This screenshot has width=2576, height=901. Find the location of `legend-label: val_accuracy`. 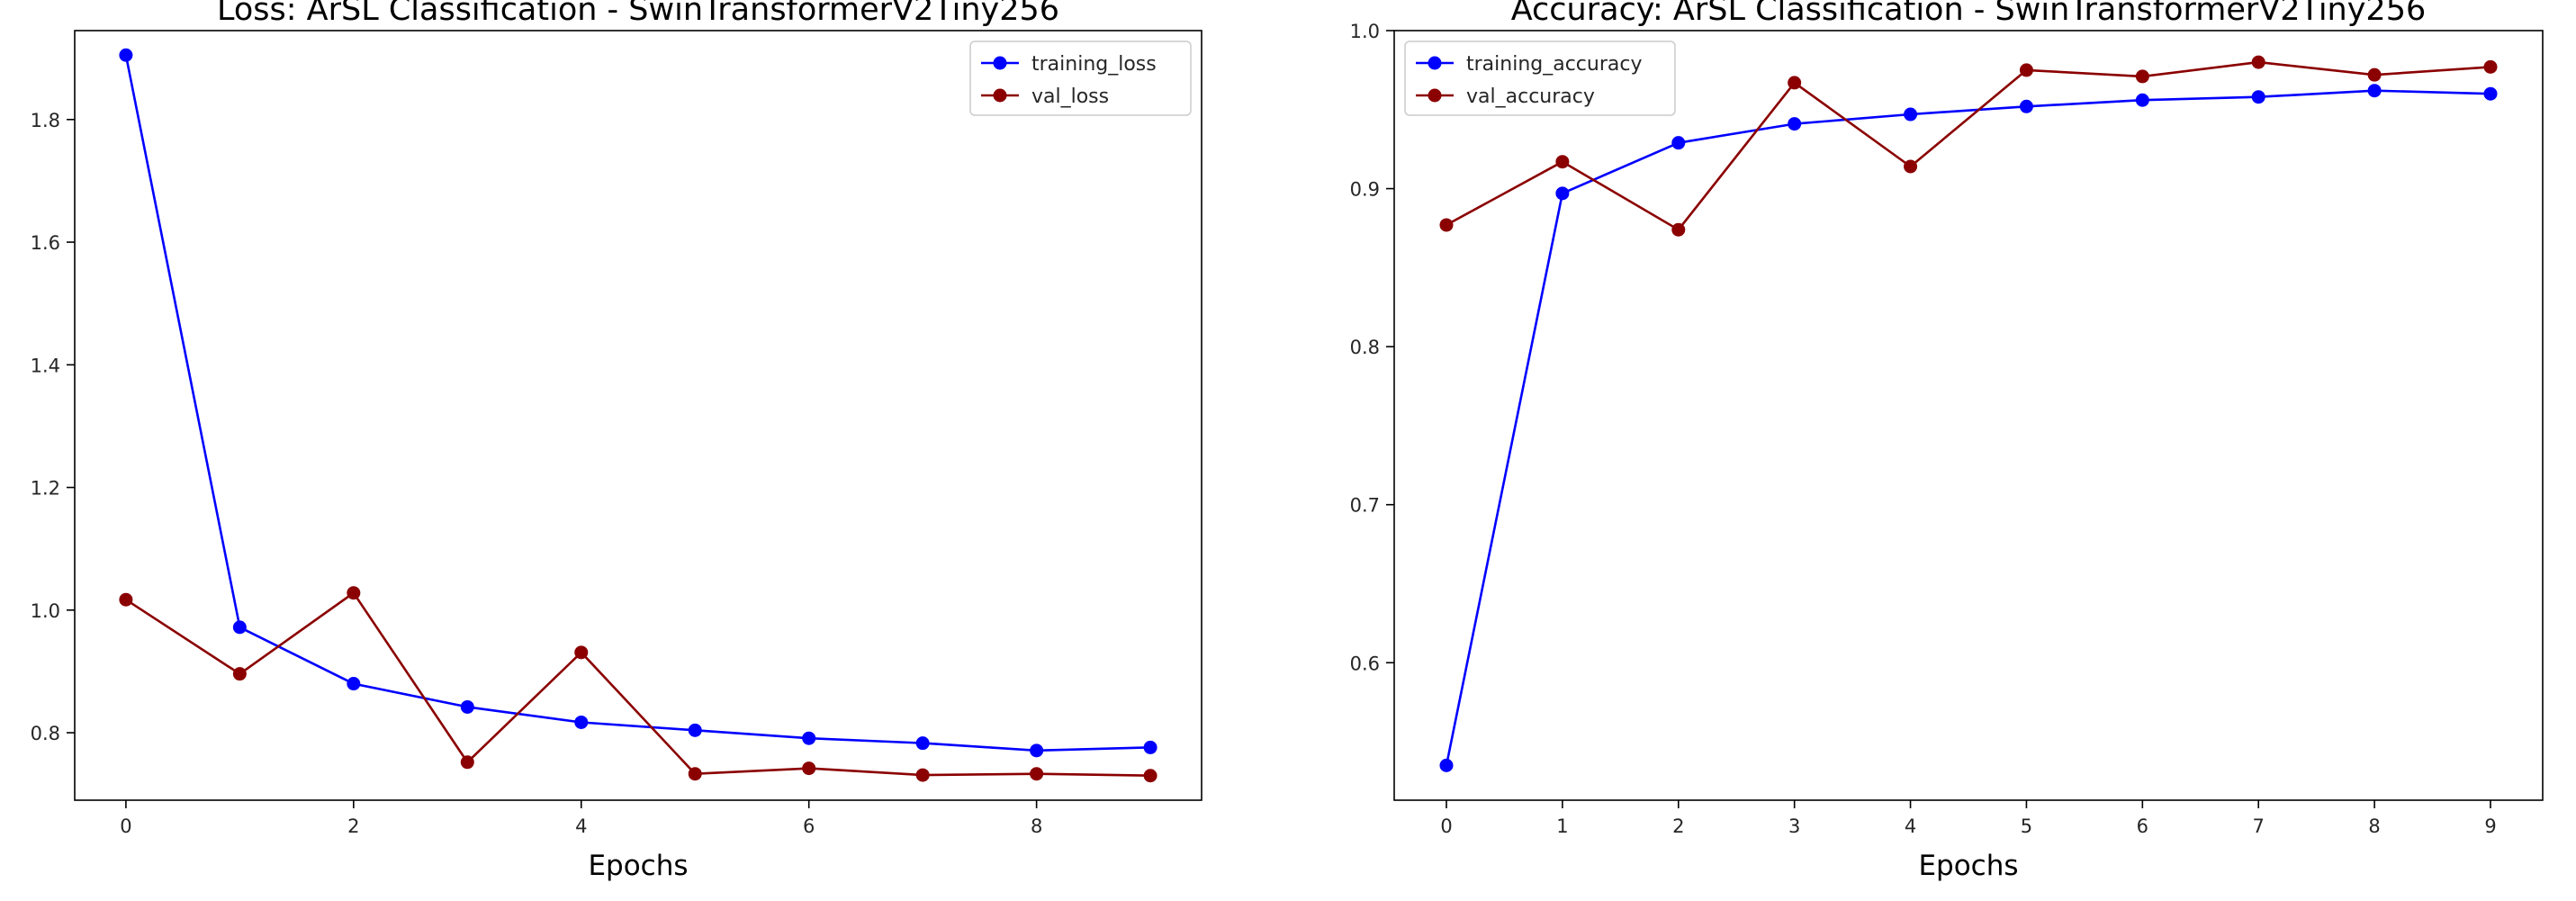

legend-label: val_accuracy is located at coordinates (1530, 97).